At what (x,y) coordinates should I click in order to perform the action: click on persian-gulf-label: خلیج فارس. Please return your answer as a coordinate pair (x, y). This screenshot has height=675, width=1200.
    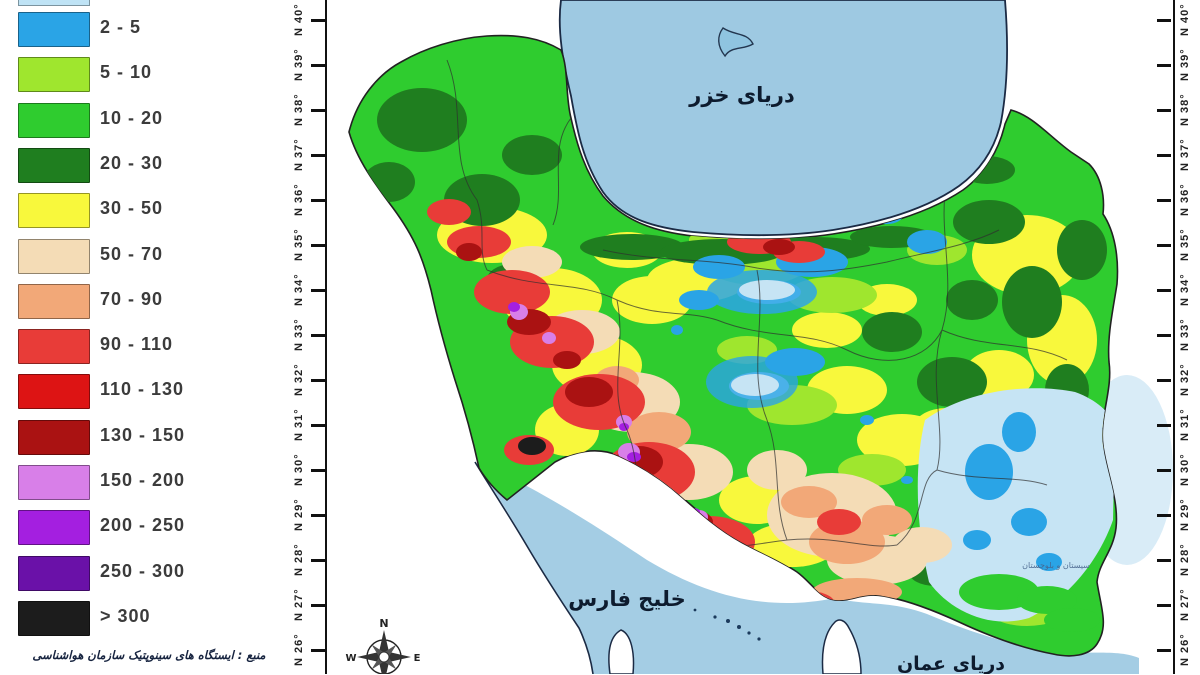
    Looking at the image, I should click on (626, 599).